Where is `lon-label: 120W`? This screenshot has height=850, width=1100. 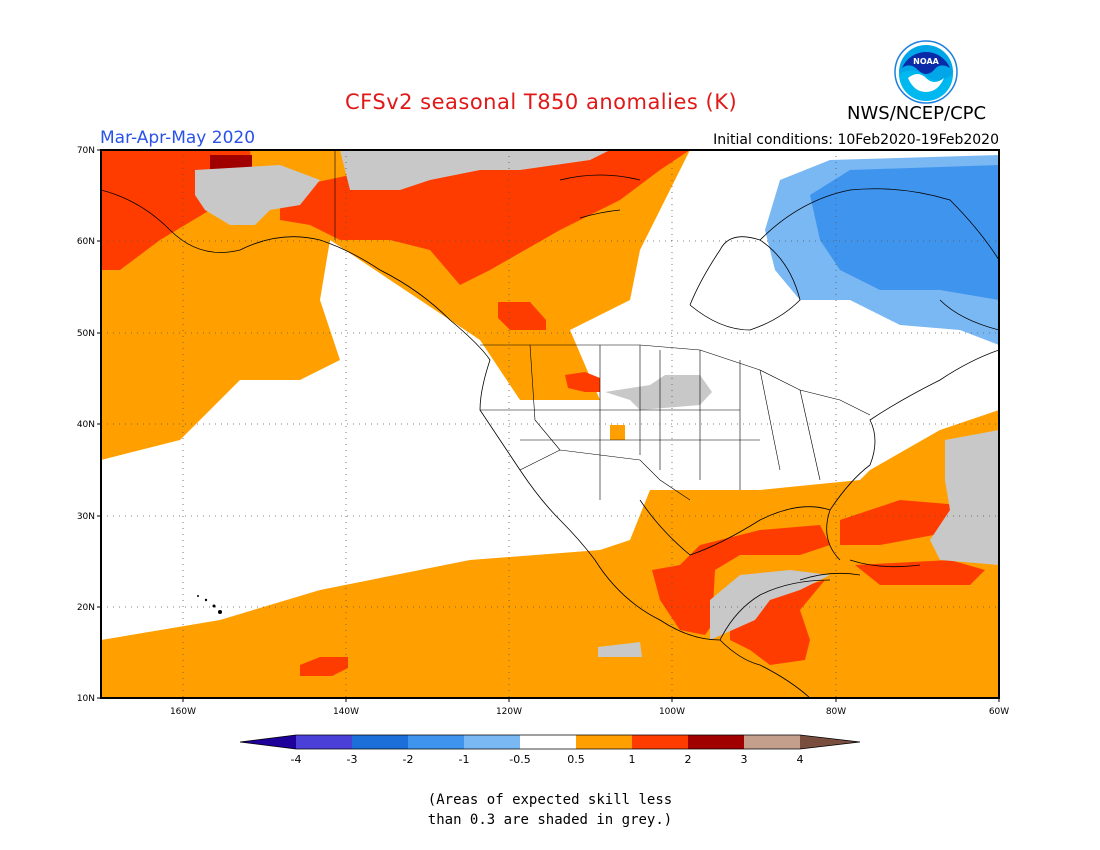
lon-label: 120W is located at coordinates (509, 712).